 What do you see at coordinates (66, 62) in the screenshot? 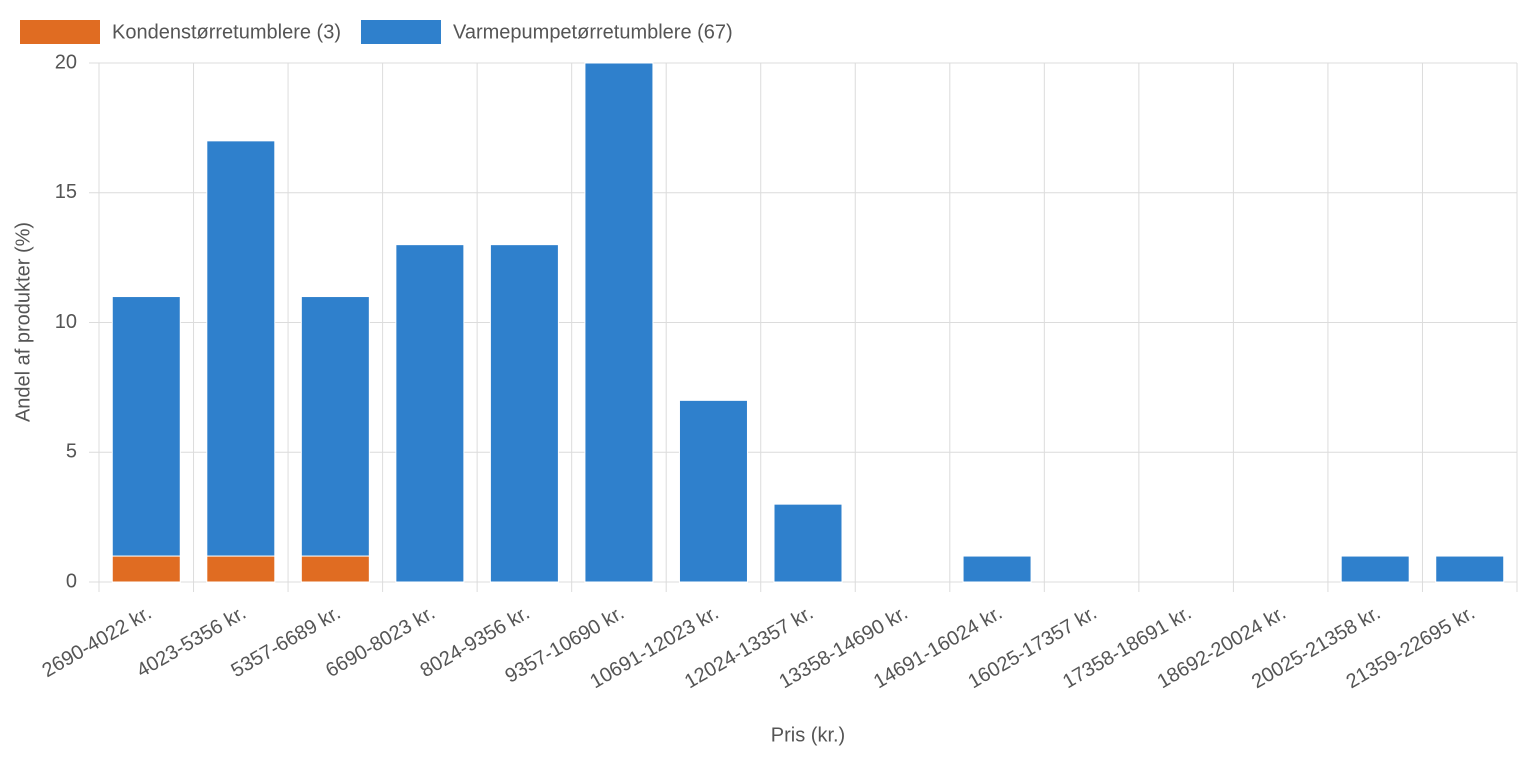
I see `y-tick-label: 20` at bounding box center [66, 62].